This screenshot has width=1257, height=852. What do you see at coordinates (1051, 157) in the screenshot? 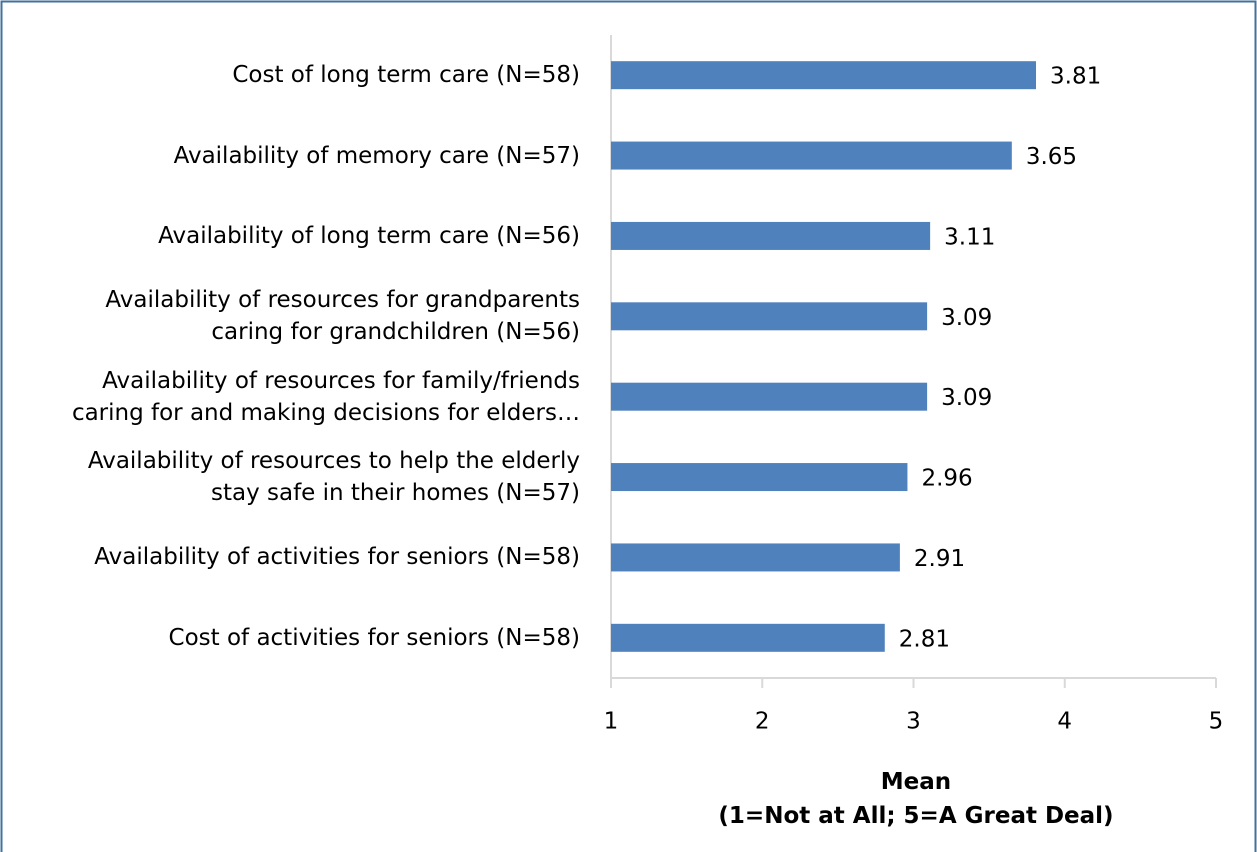
I see `value-label: 3.65` at bounding box center [1051, 157].